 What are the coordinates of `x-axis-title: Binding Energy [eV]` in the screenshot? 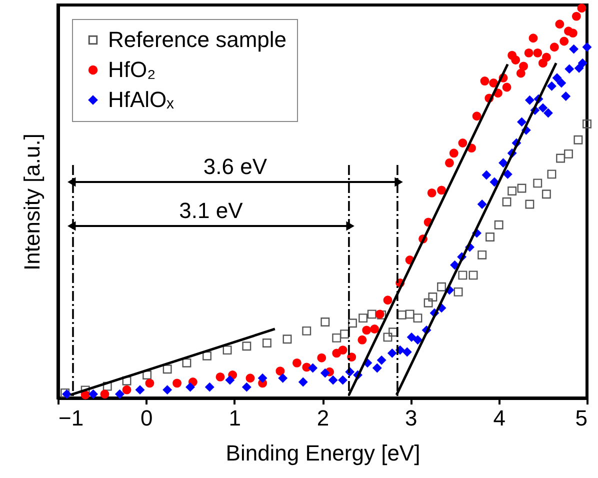 It's located at (323, 453).